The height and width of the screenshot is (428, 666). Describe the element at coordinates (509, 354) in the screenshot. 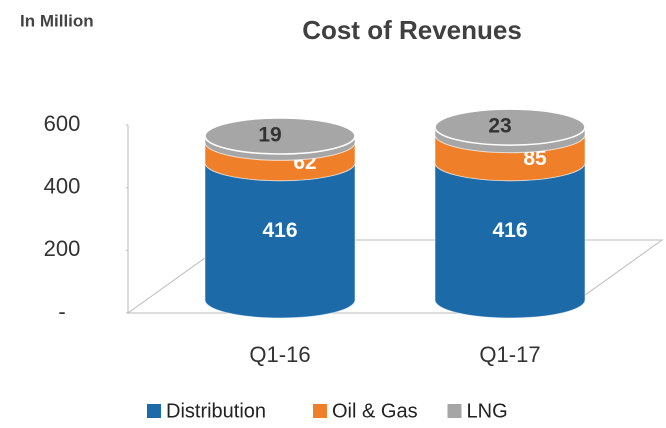

I see `x-tick-label: Q1-17` at that location.